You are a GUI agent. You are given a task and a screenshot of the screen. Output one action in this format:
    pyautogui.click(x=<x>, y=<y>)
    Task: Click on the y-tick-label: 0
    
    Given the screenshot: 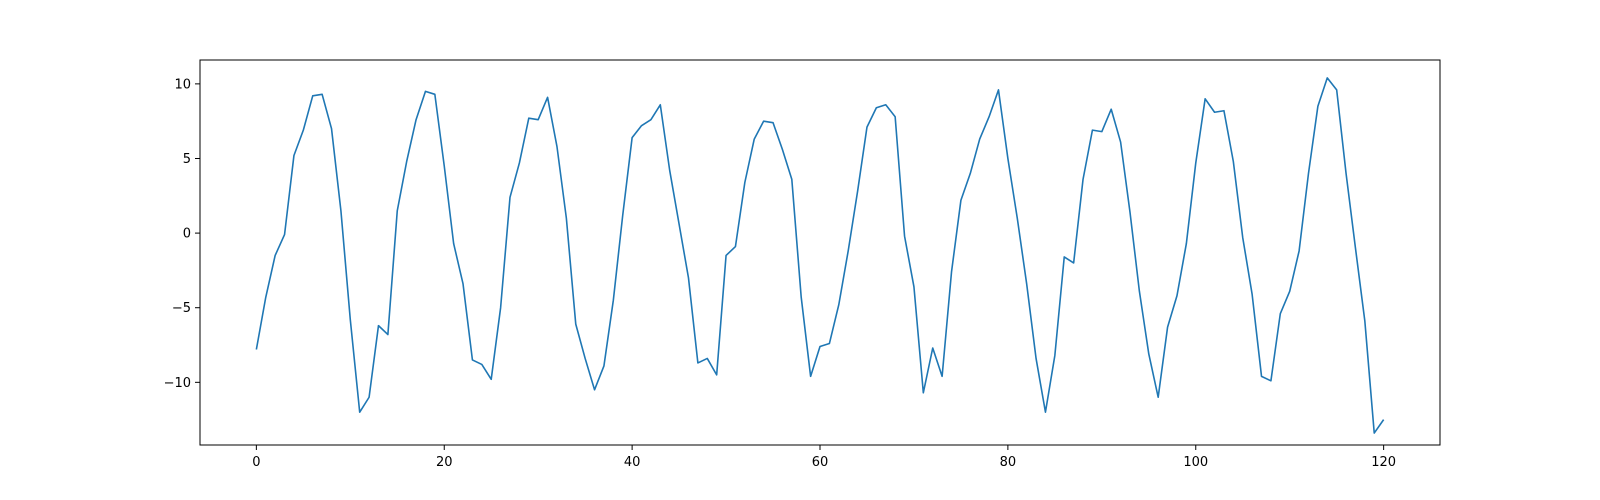 What is the action you would take?
    pyautogui.click(x=187, y=234)
    